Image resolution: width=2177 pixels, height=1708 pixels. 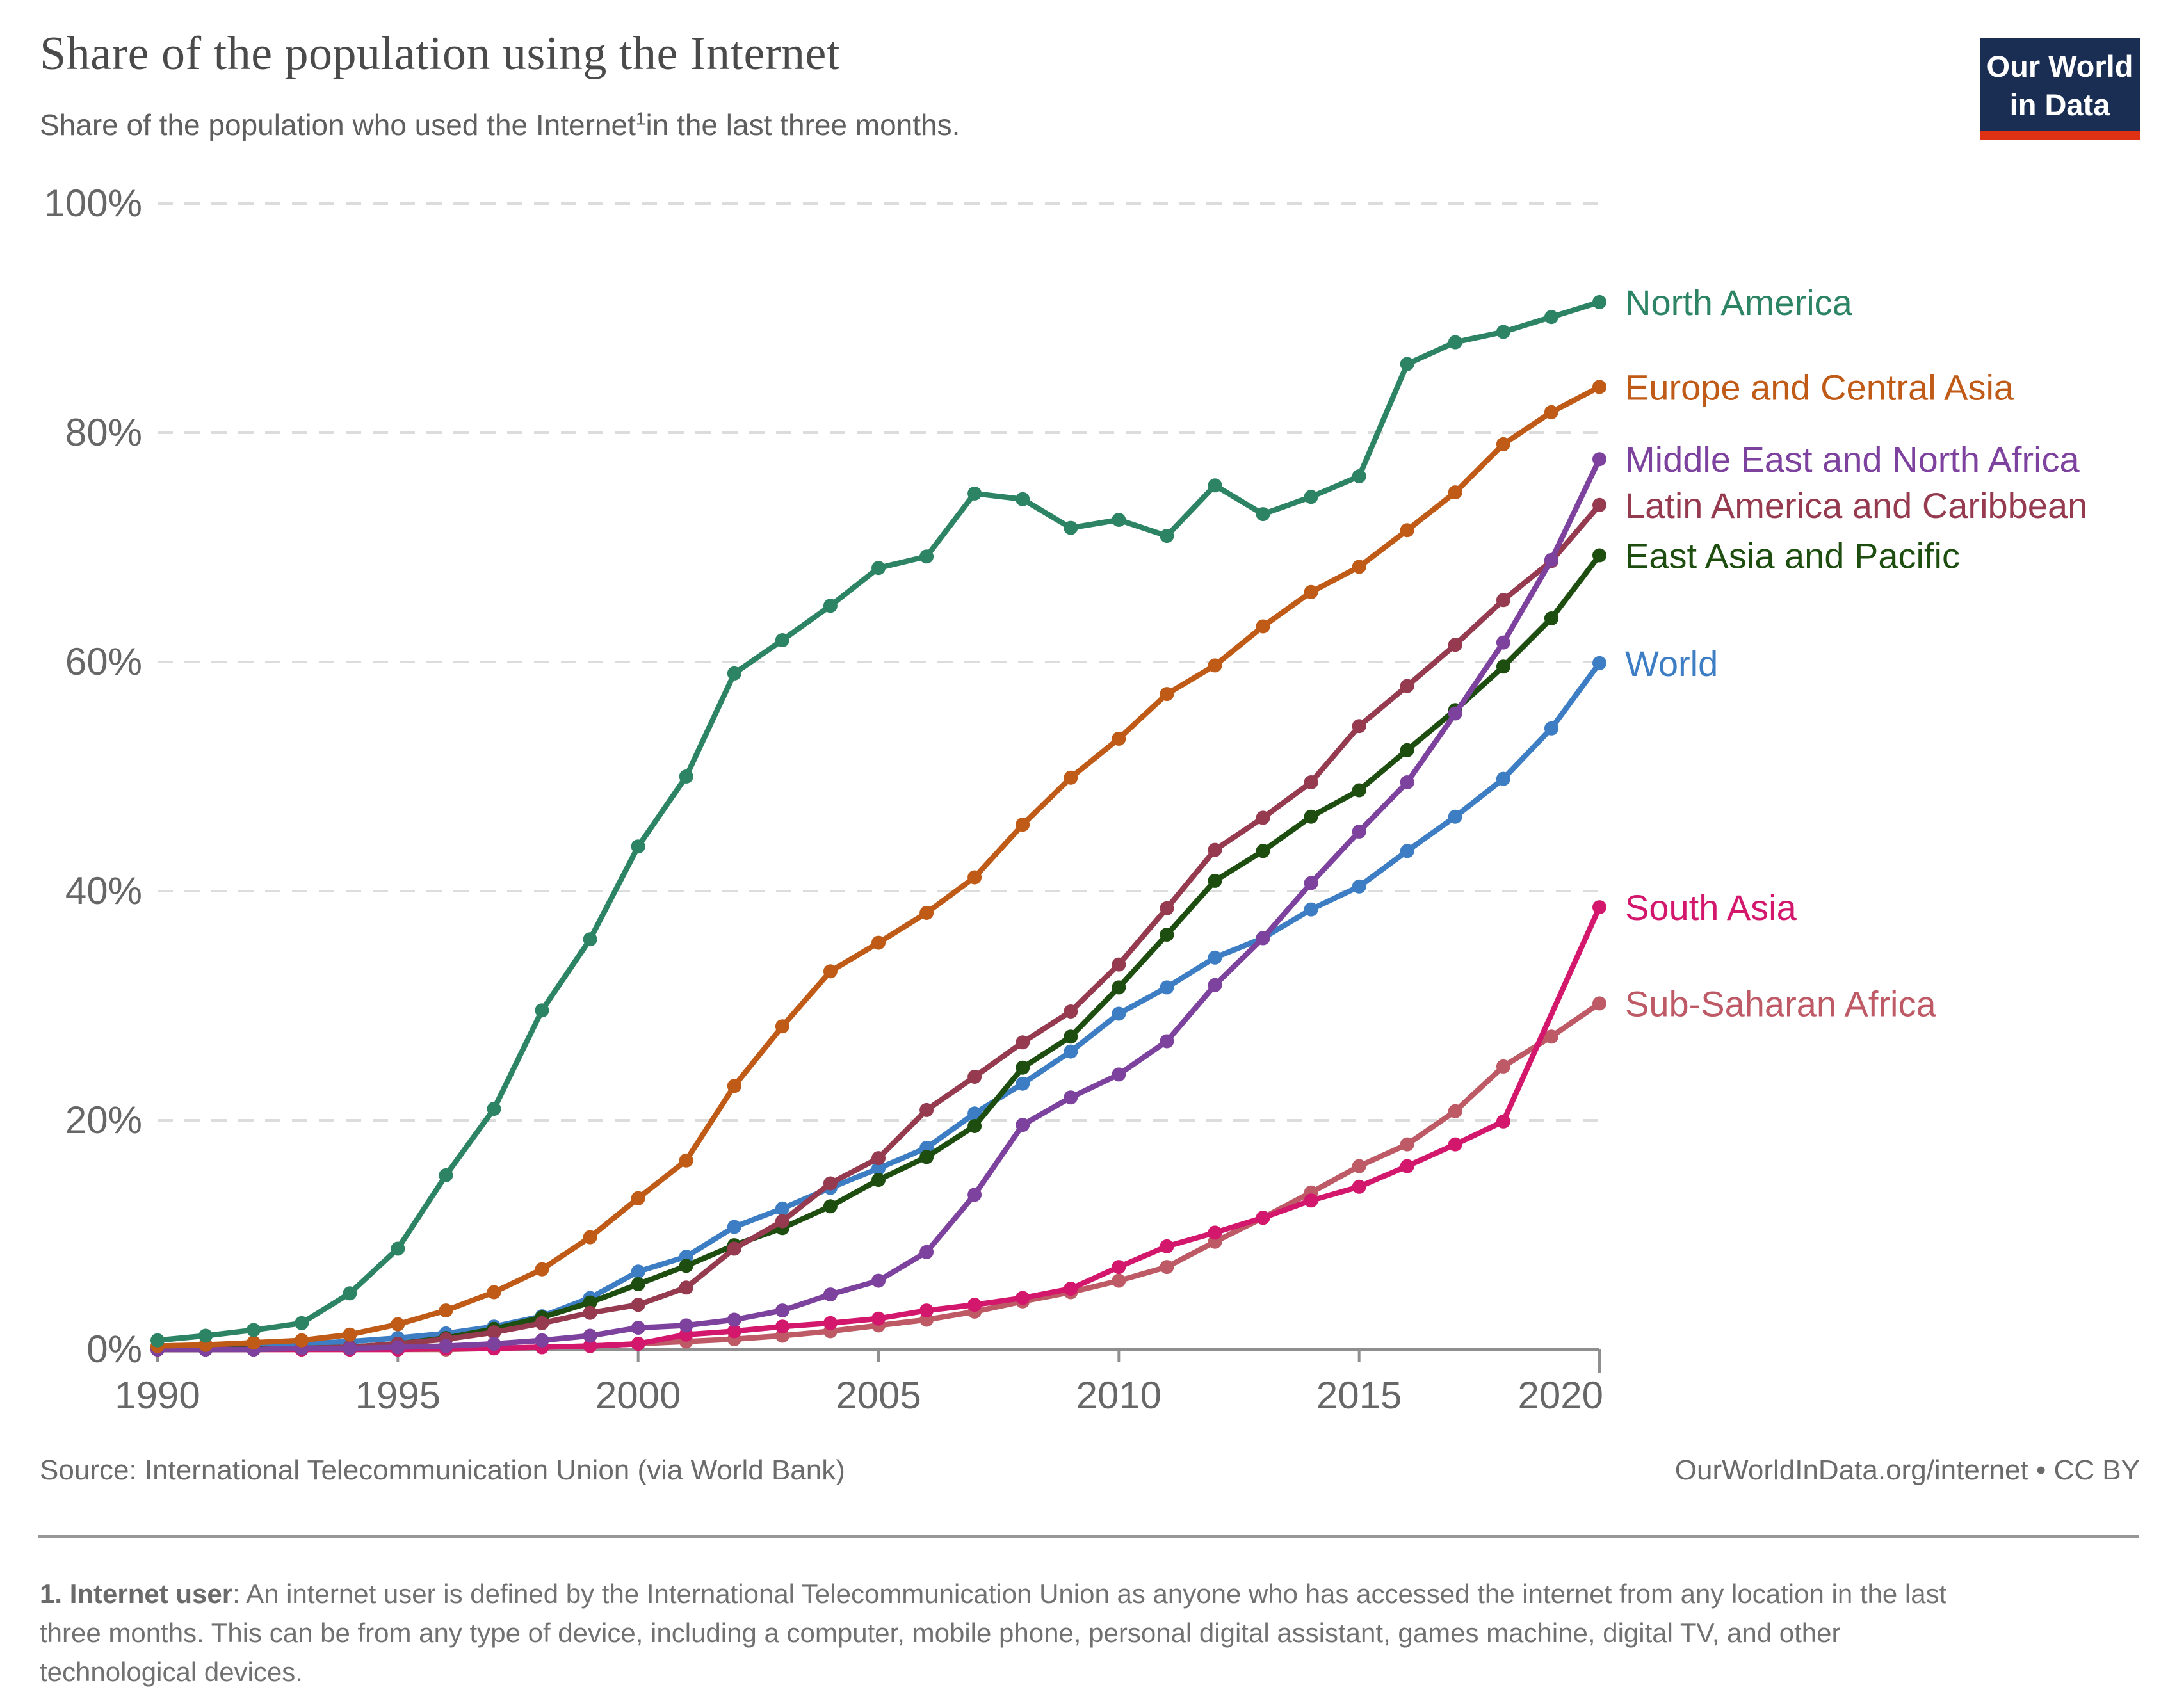 What do you see at coordinates (1792, 556) in the screenshot?
I see `series-label-east-asia-and-pacific: East Asia and Pacific` at bounding box center [1792, 556].